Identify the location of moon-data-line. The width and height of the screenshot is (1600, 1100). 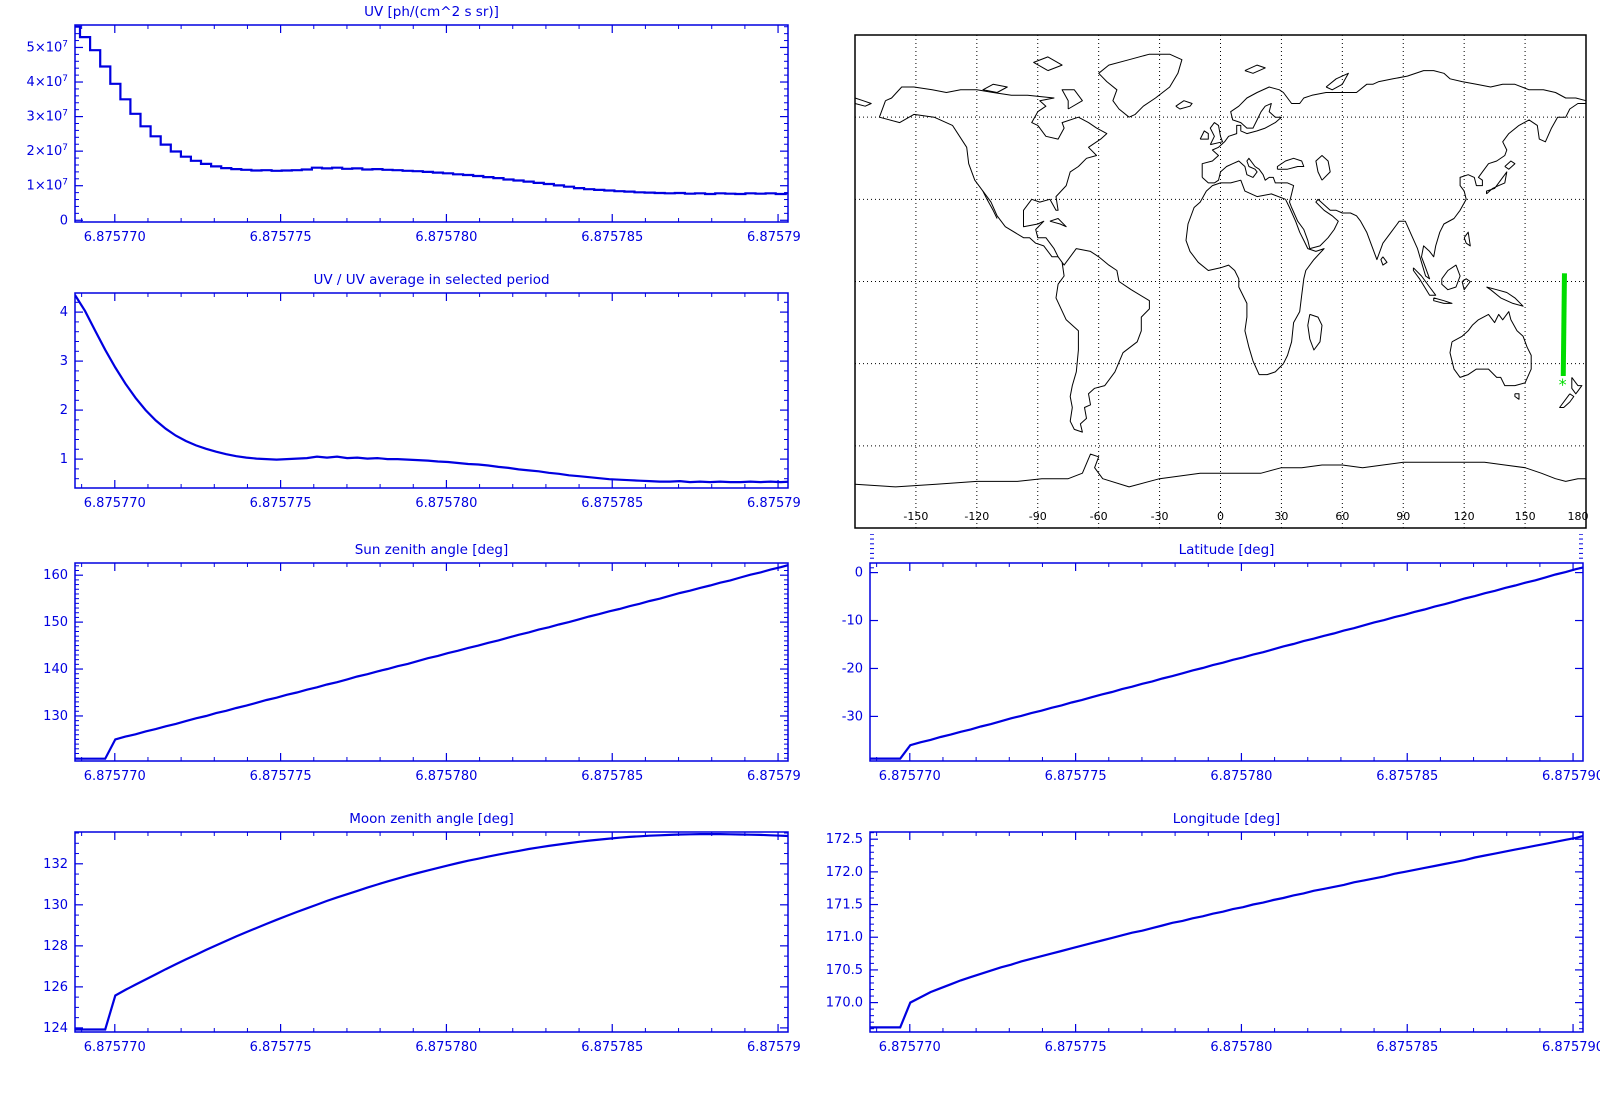
(431, 932).